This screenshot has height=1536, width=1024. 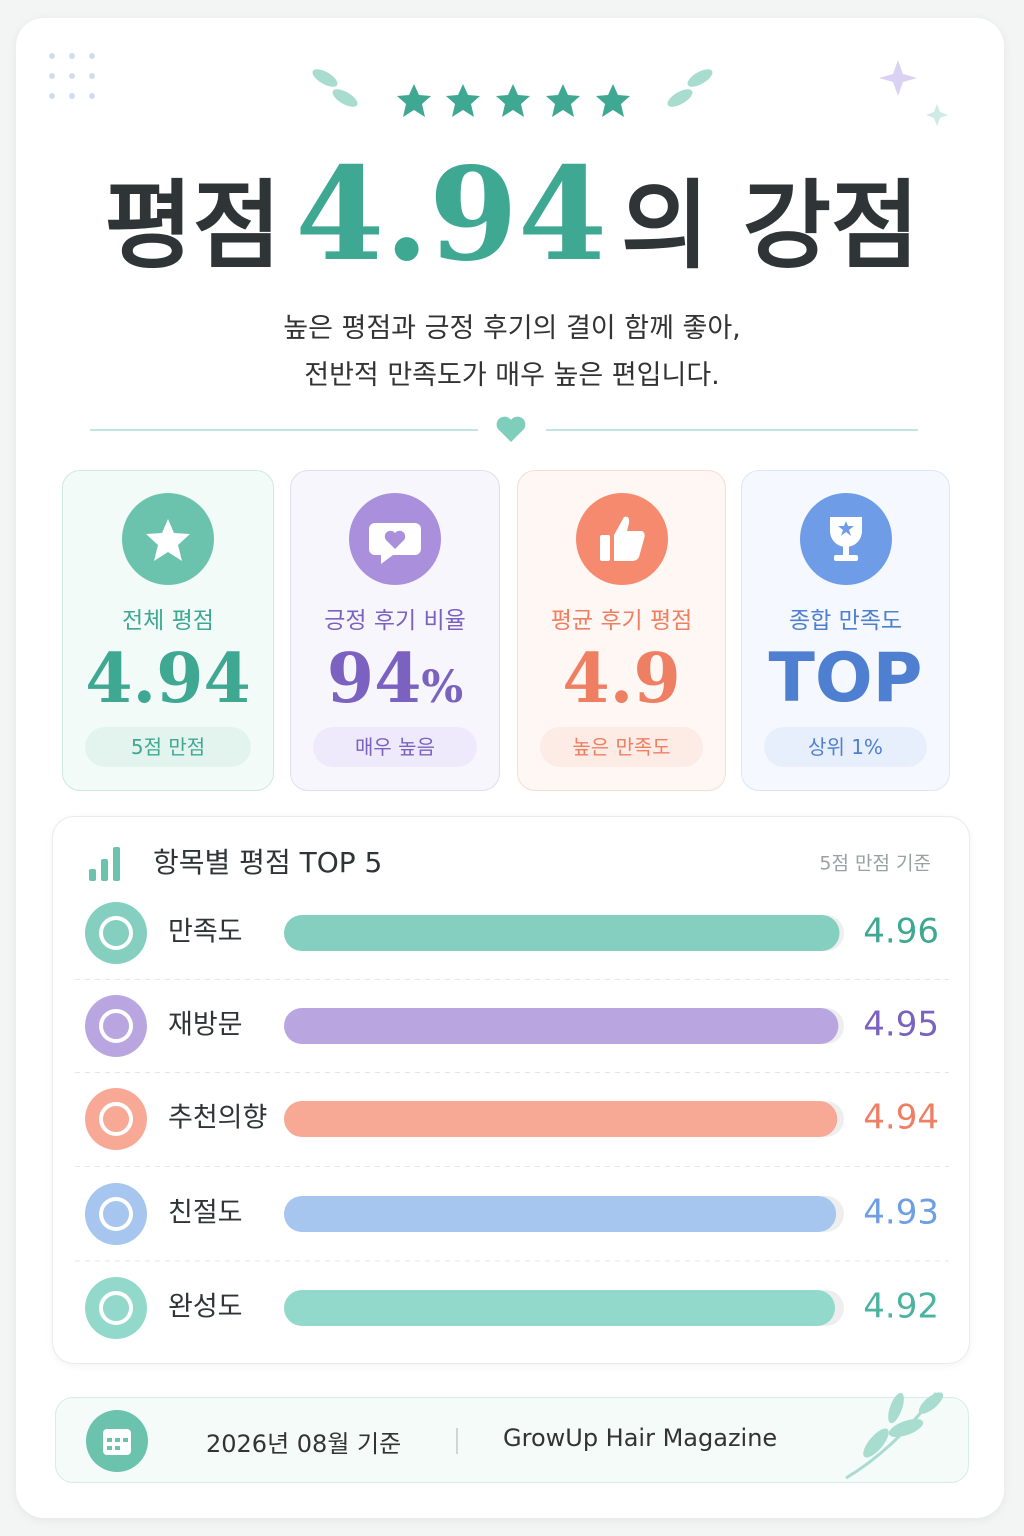 I want to click on card: 평균 후기 평점 4.9 높은 만족도, so click(x=621, y=630).